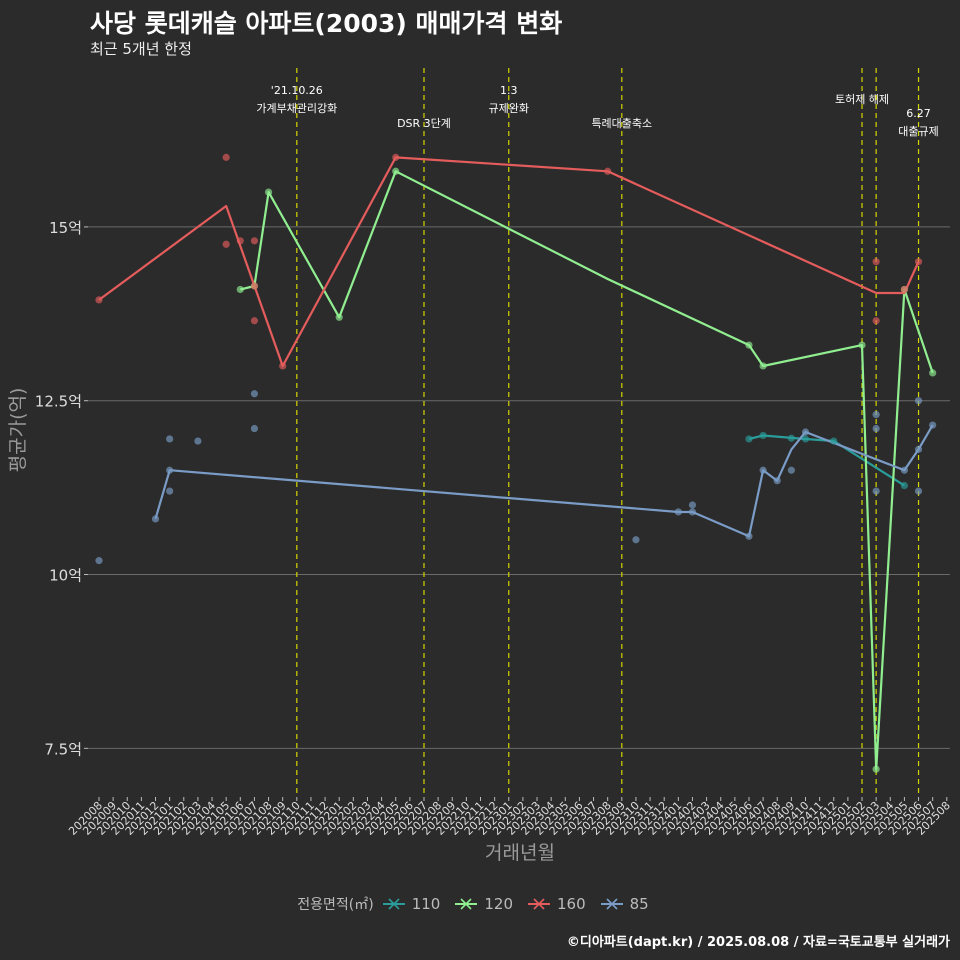  What do you see at coordinates (918, 131) in the screenshot?
I see `event-policy-label: 대출규제` at bounding box center [918, 131].